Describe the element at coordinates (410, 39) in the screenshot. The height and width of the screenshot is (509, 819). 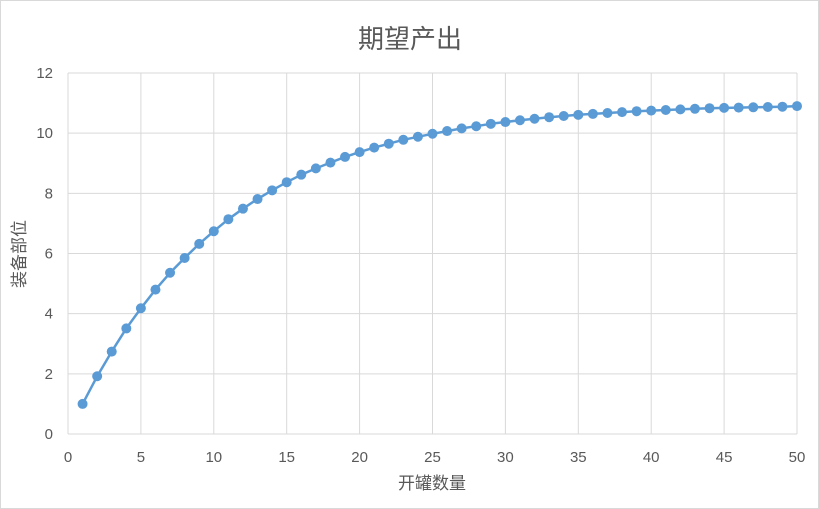
I see `chart-title: 期望产出` at that location.